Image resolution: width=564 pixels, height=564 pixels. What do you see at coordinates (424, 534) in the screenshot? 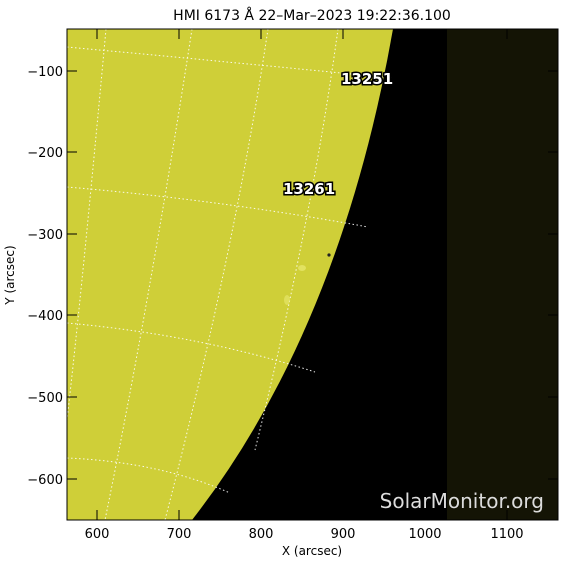
I see `x-tick-label: 1000` at bounding box center [424, 534].